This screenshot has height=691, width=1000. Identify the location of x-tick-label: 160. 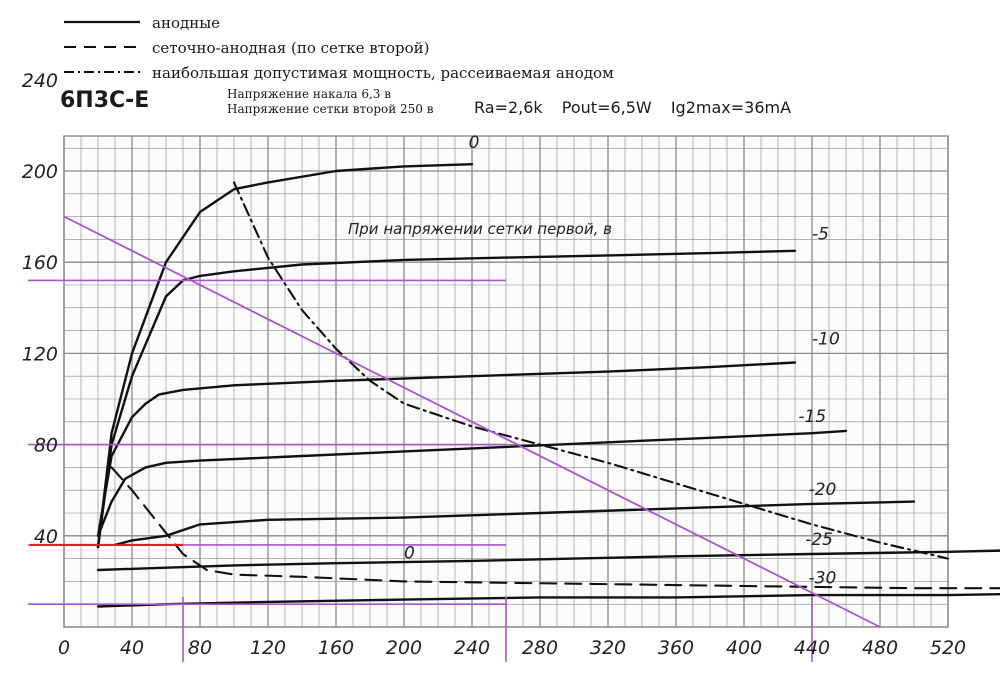
(336, 648).